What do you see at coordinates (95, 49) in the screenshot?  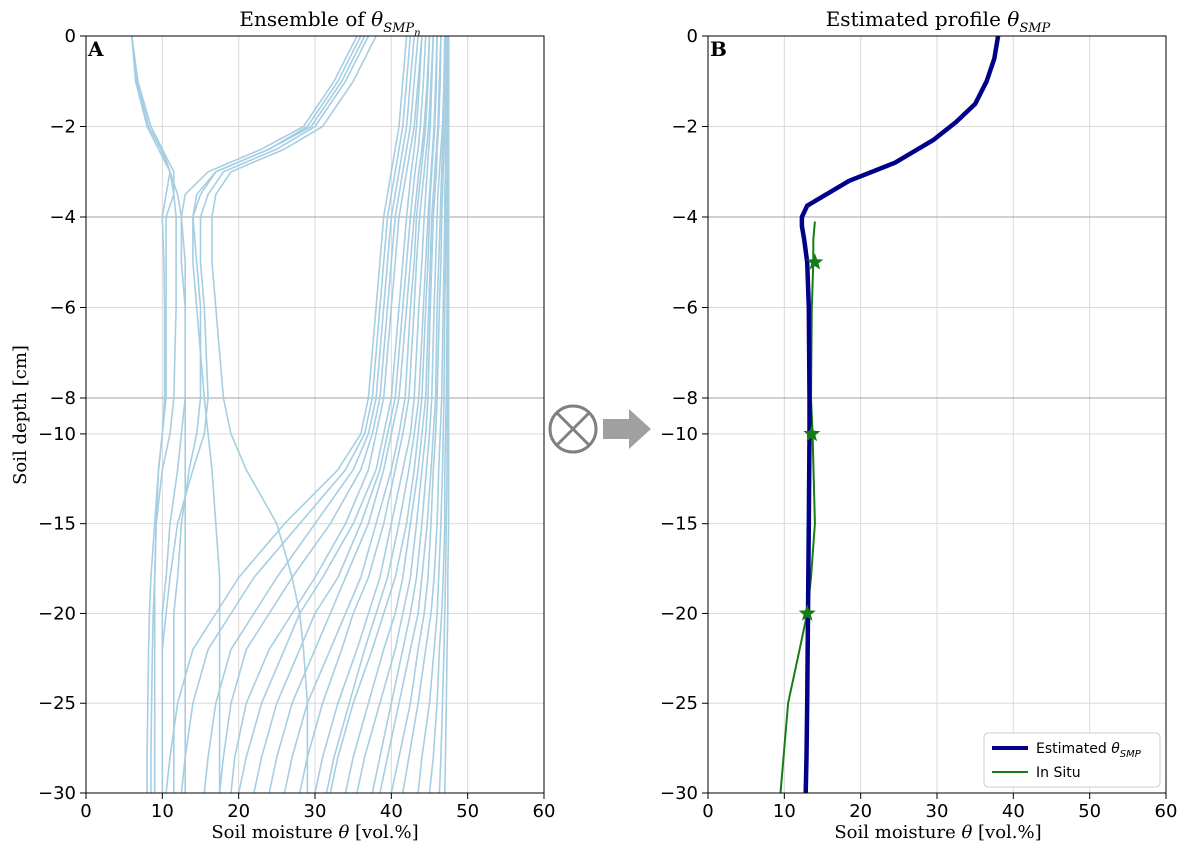 I see `panel-a-label: A` at bounding box center [95, 49].